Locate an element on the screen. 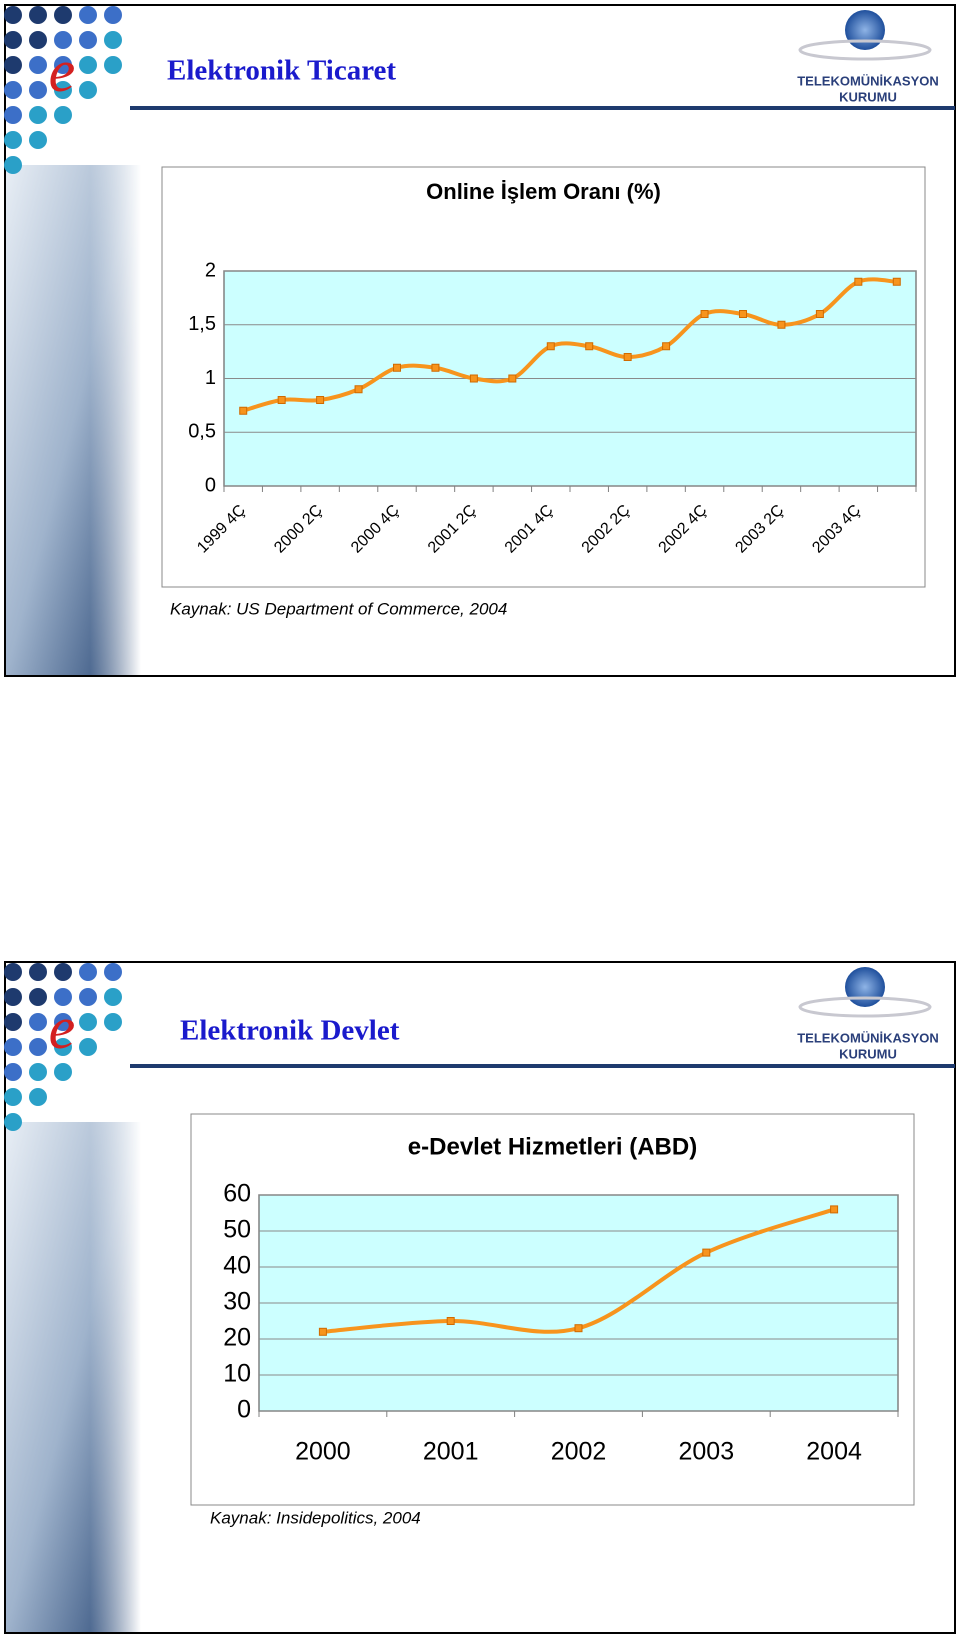  y-tick-label: 1 is located at coordinates (210, 378).